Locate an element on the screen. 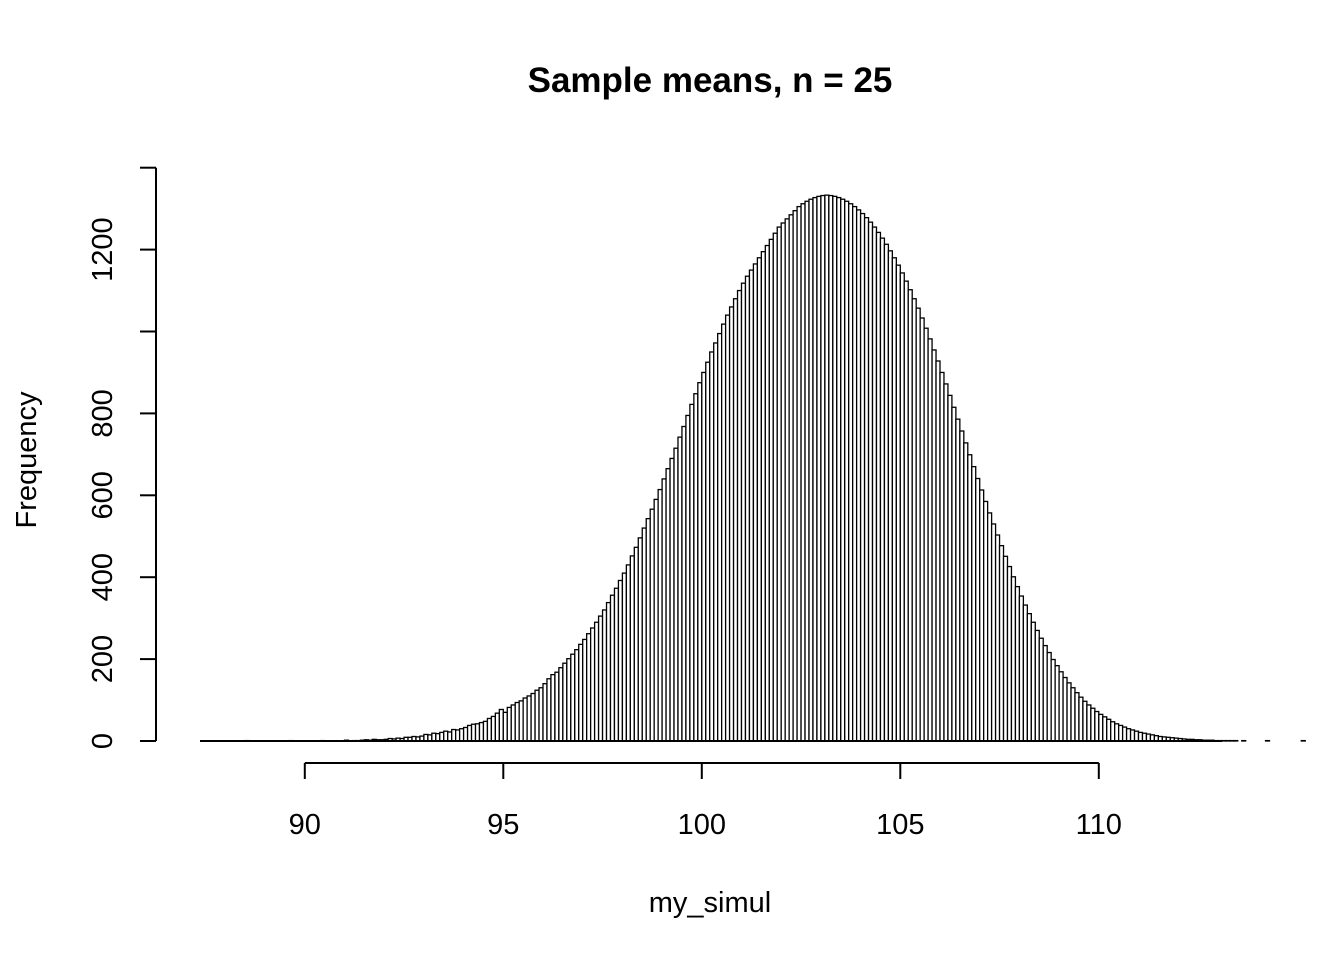 The image size is (1344, 960). y-tick-label: 1200 is located at coordinates (103, 249).